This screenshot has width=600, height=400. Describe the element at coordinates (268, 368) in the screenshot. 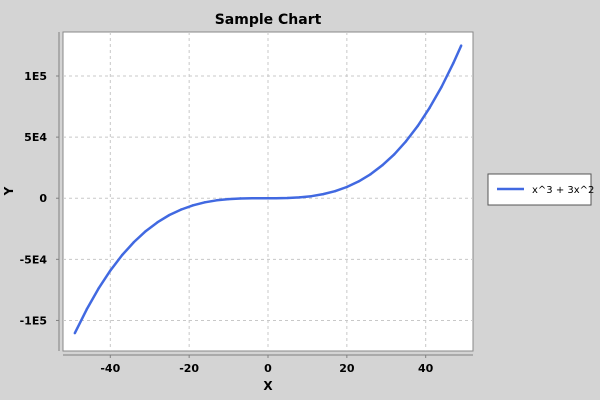

I see `x-tick-label: 0` at that location.